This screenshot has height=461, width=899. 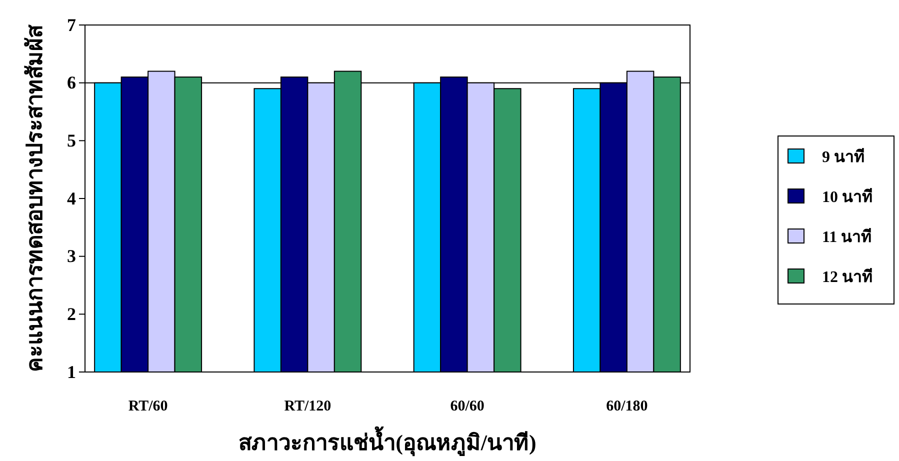 What do you see at coordinates (627, 406) in the screenshot?
I see `x-tick-label: 60/180` at bounding box center [627, 406].